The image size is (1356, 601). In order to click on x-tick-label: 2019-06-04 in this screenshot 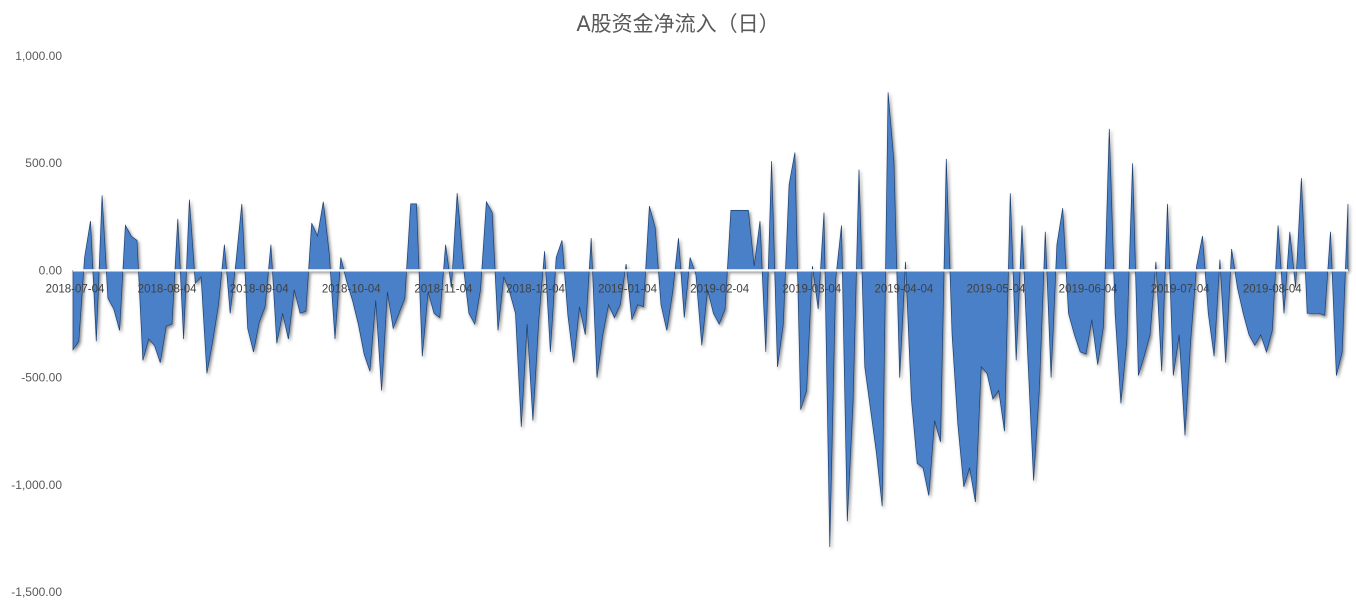, I will do `click(1088, 289)`.